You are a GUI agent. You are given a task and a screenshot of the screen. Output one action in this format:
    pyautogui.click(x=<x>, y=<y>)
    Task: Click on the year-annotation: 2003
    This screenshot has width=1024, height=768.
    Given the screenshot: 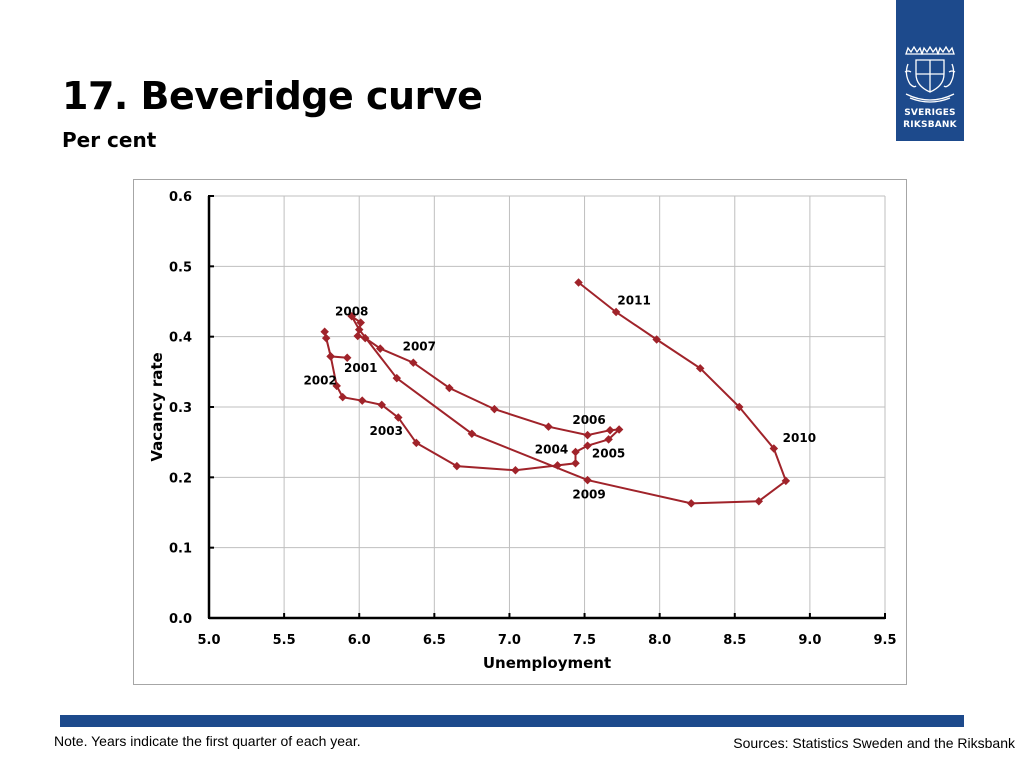 What is the action you would take?
    pyautogui.click(x=386, y=431)
    